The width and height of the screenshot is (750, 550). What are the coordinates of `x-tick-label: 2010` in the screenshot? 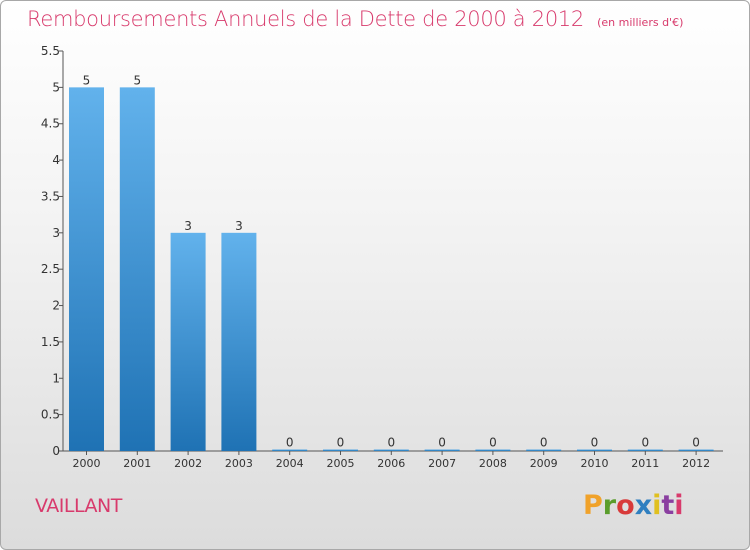 It's located at (595, 463).